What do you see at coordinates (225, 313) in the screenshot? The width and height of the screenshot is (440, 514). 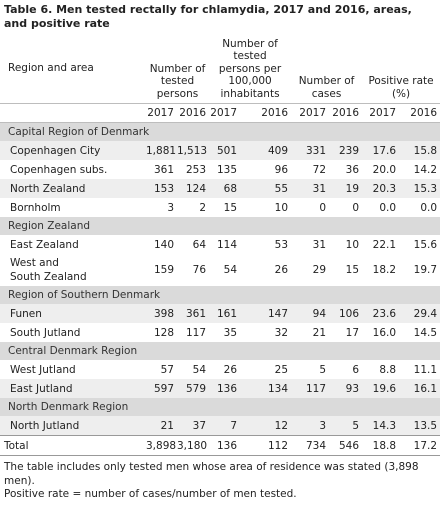 I see `cell-value: 161` at bounding box center [225, 313].